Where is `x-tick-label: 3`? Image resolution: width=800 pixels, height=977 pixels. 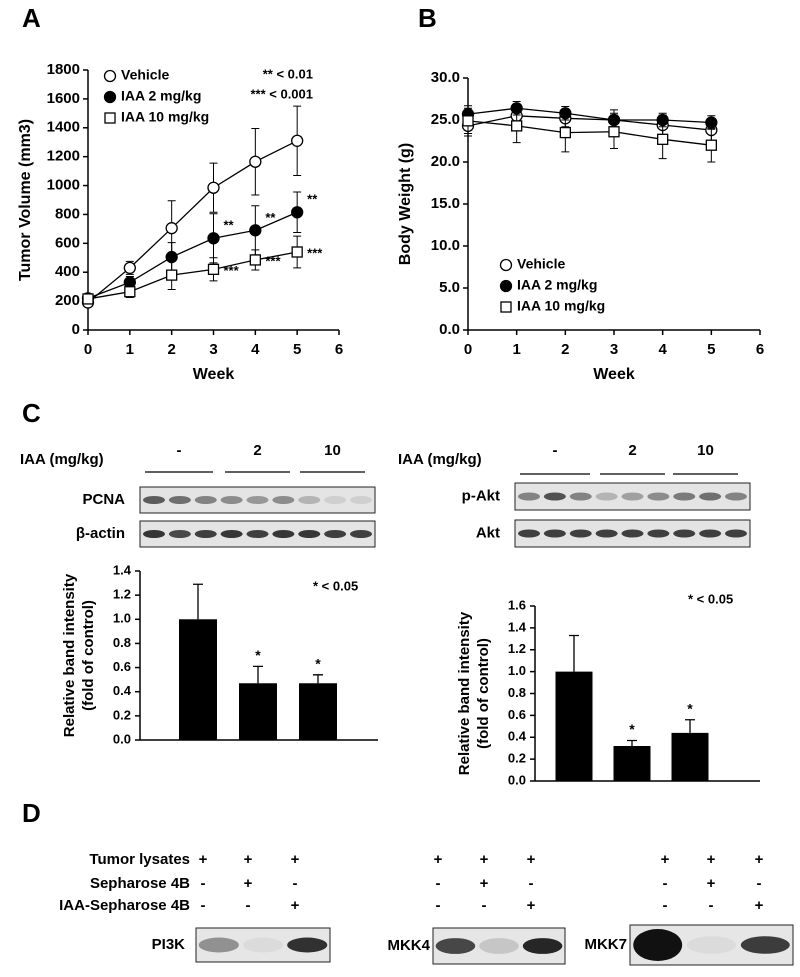
x-tick-label: 3 is located at coordinates (614, 349).